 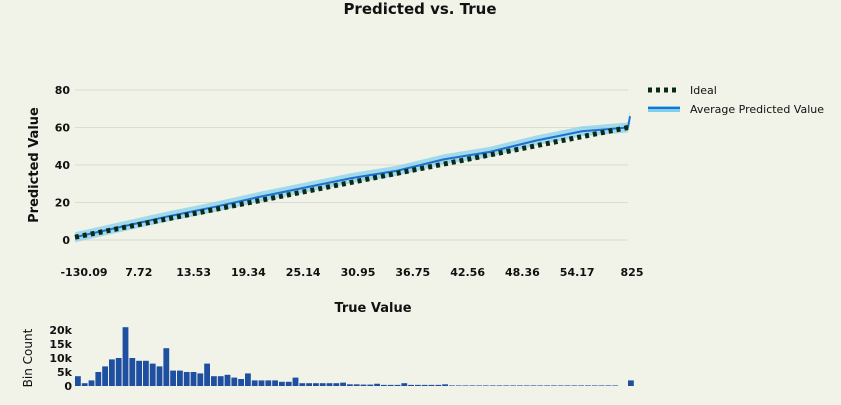 I want to click on x-tick-label: 36.75, so click(x=412, y=272).